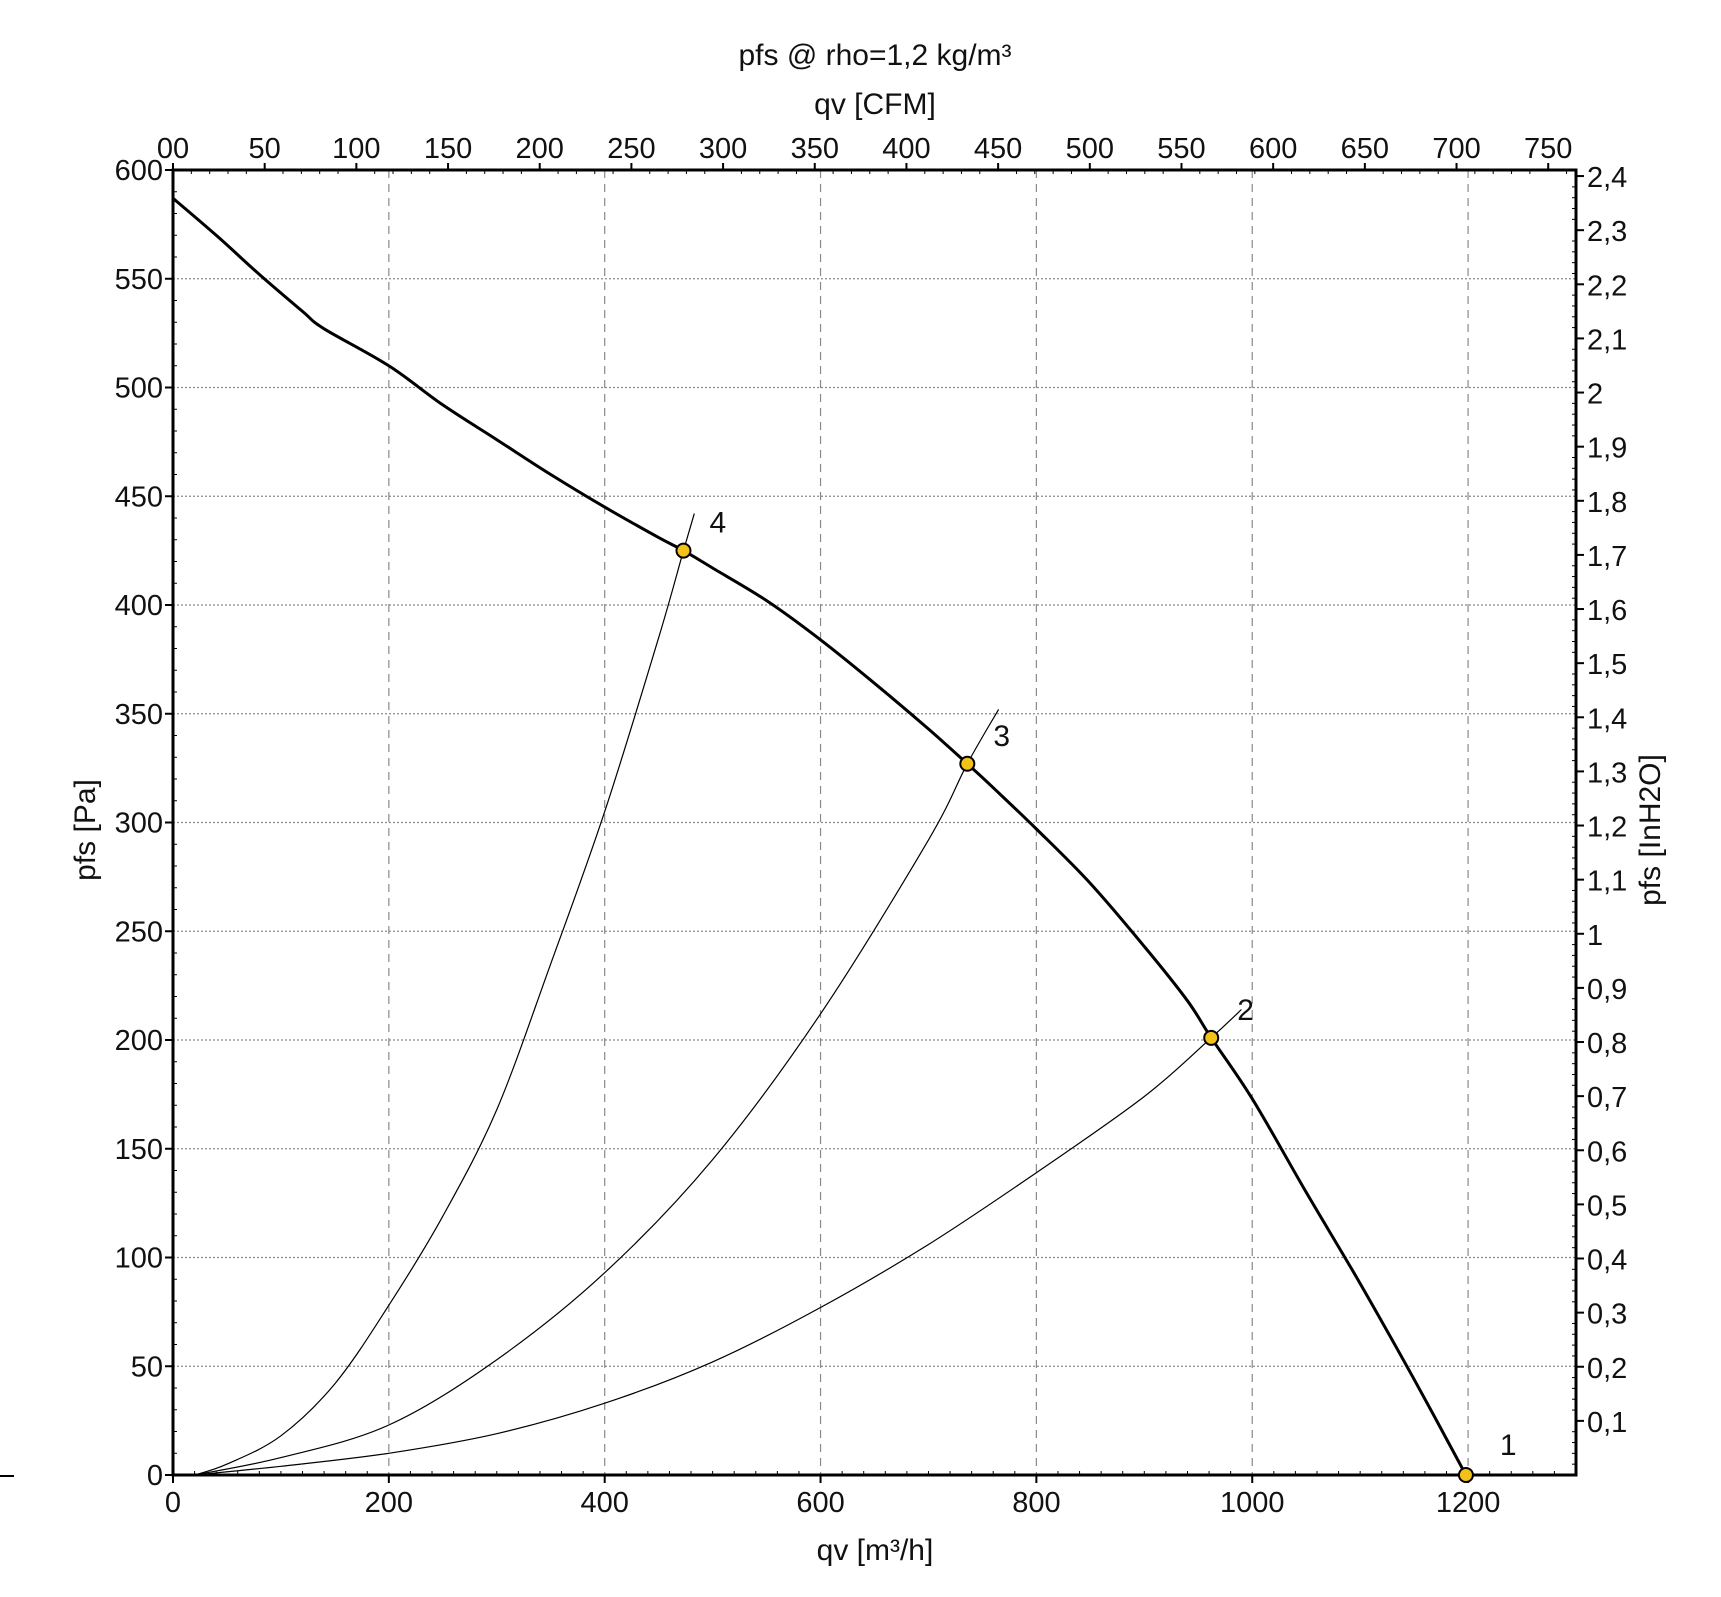 The width and height of the screenshot is (1721, 1597). I want to click on y-right-tick-label: 0,6, so click(1607, 1152).